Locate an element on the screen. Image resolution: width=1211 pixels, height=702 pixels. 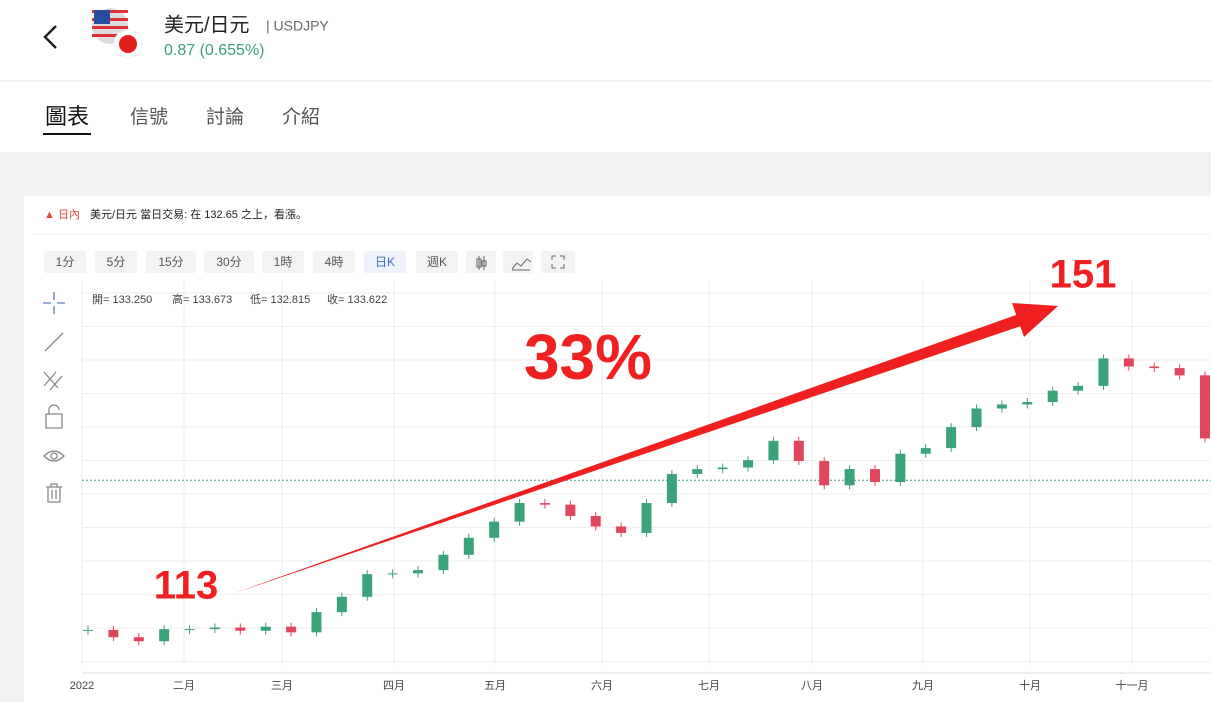
timeframe-label: 週K is located at coordinates (437, 262).